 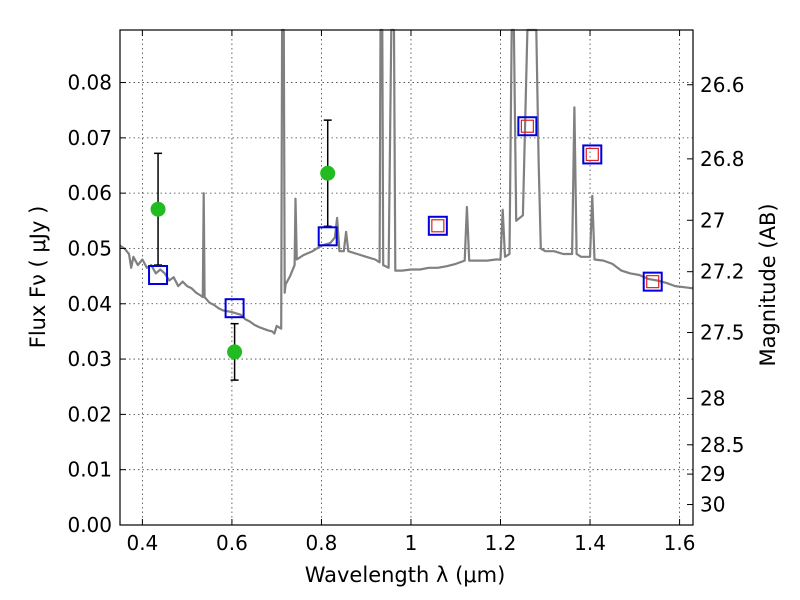 I want to click on y2-axis-label: Magnitude (AB), so click(x=768, y=284).